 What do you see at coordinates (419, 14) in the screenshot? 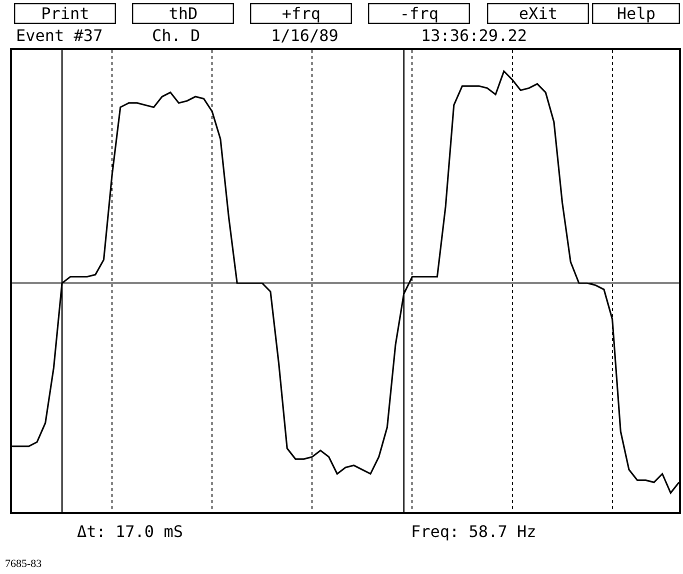
I see `text: -frq` at bounding box center [419, 14].